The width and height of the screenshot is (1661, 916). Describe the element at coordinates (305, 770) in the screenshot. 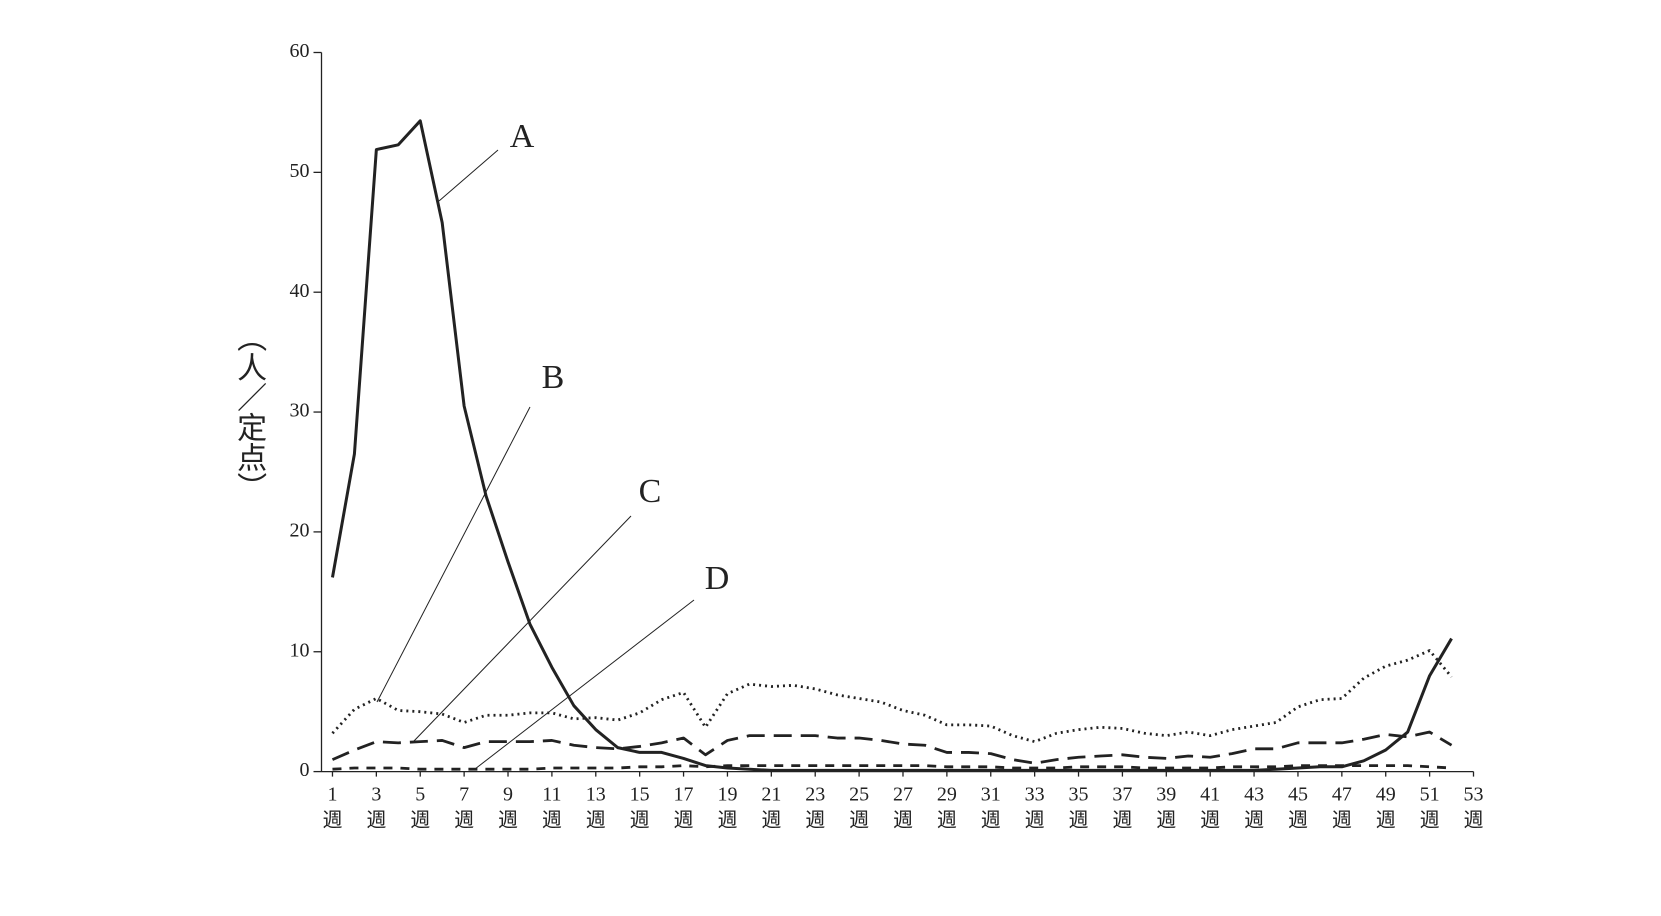

I see `y-tick-label: 0` at that location.